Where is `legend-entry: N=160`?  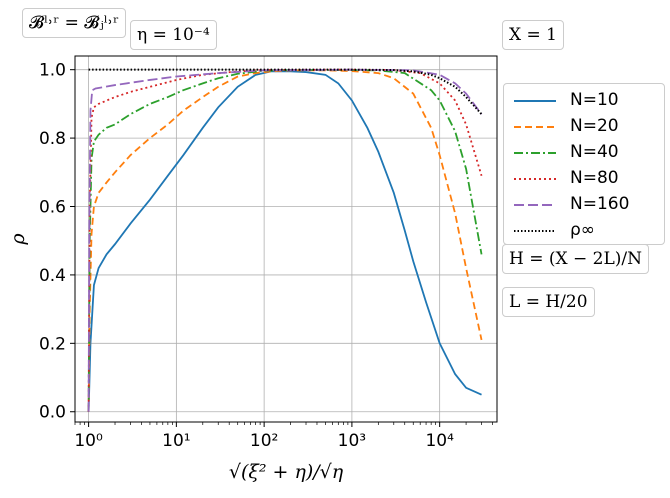 legend-entry: N=160 is located at coordinates (586, 205).